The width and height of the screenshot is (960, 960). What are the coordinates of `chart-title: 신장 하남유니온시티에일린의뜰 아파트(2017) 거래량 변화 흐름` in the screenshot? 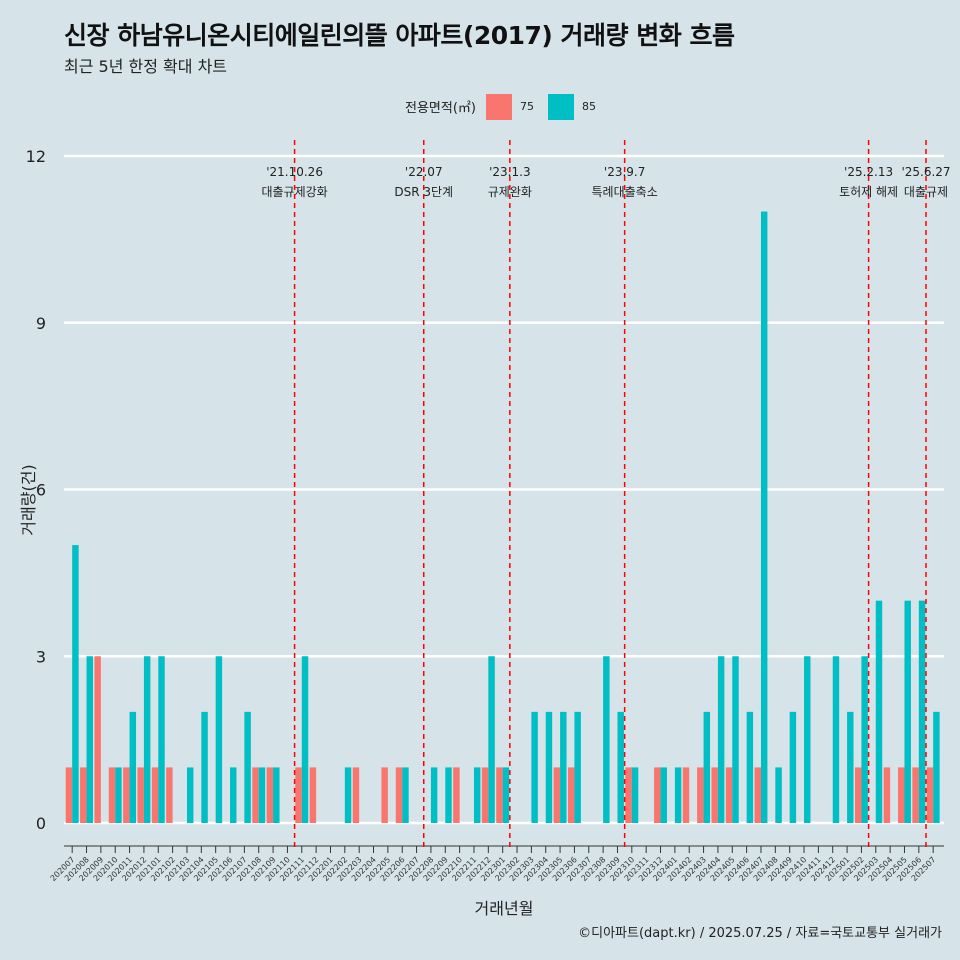 It's located at (399, 35).